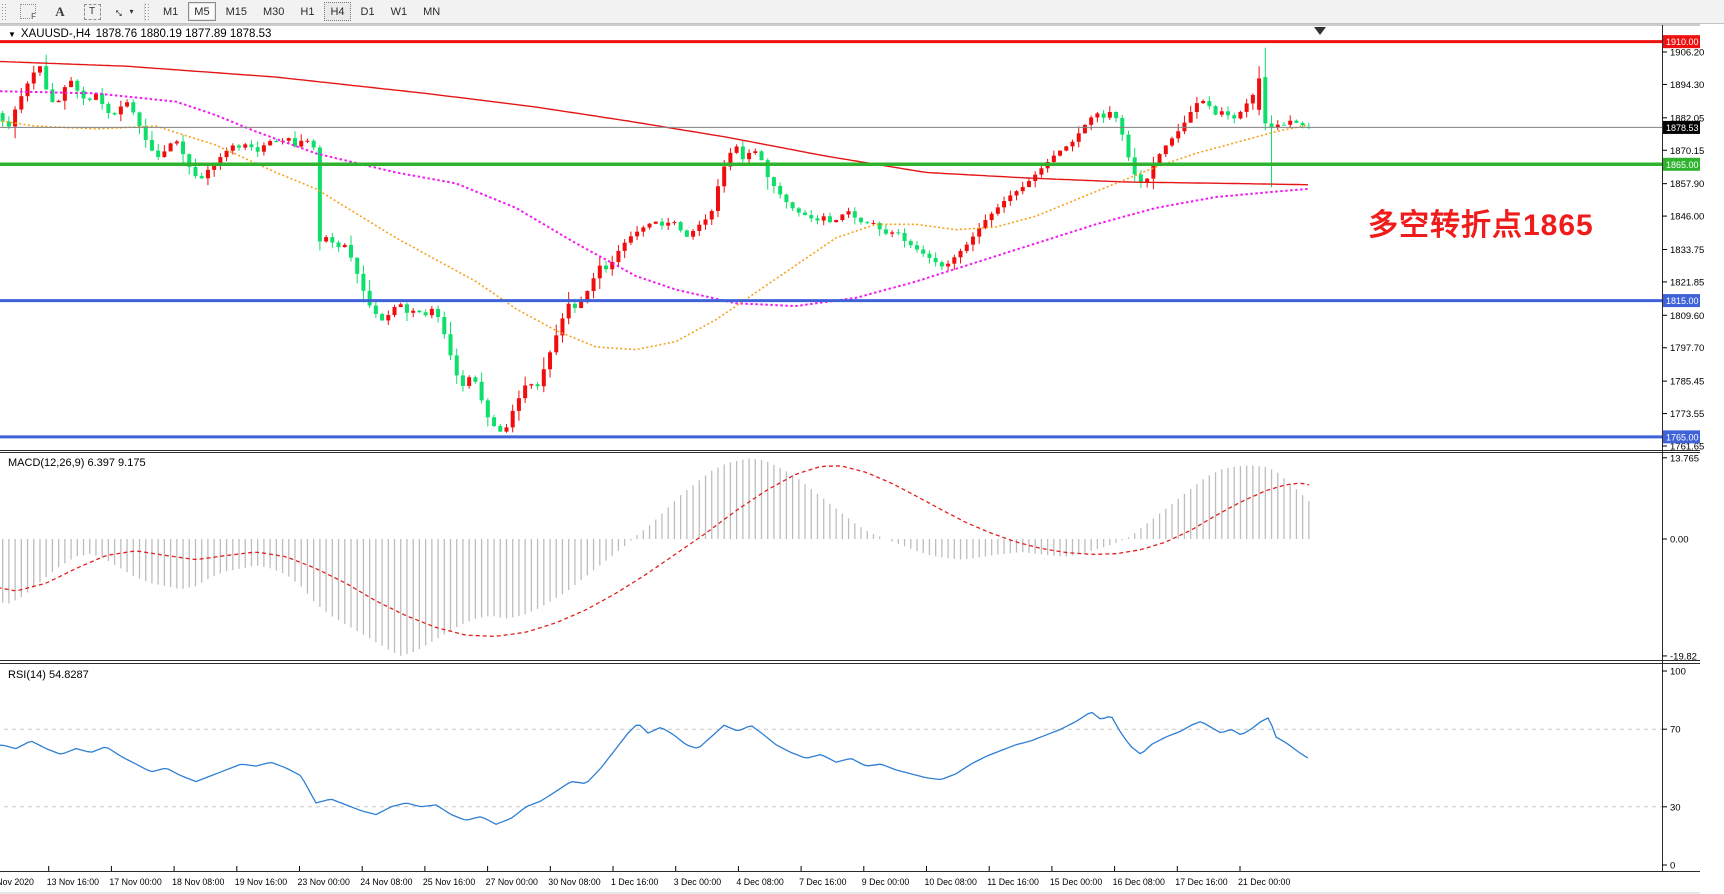 The height and width of the screenshot is (894, 1724). I want to click on svg-text: 1833.75, so click(1687, 250).